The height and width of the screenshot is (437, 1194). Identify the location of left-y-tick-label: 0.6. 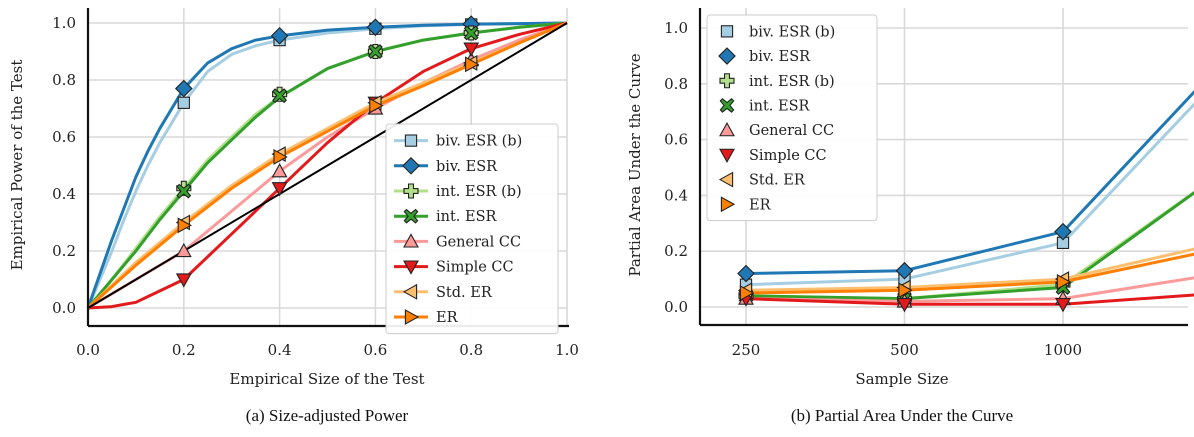
(64, 137).